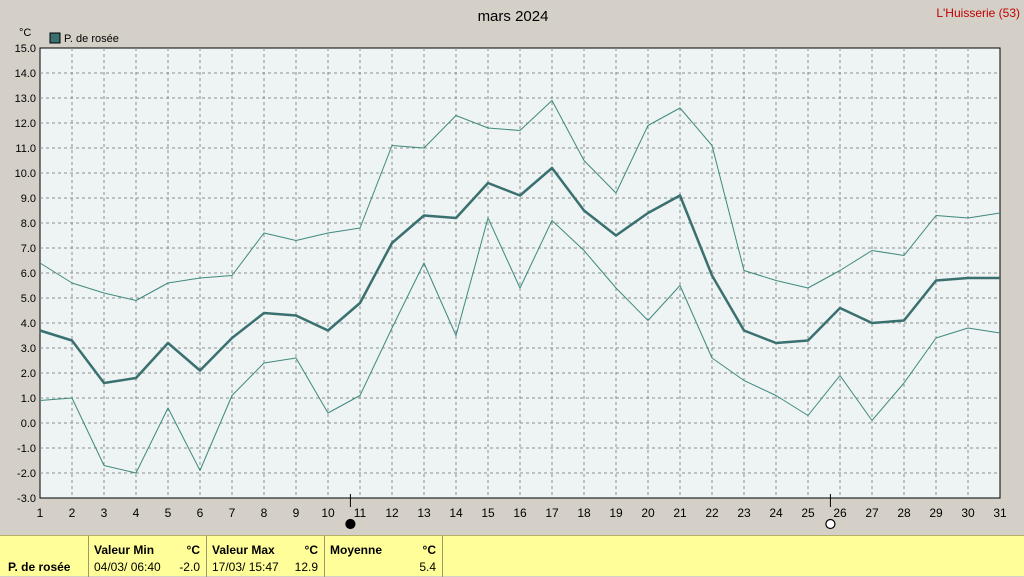 The height and width of the screenshot is (577, 1024). I want to click on x-tick-label: 5, so click(168, 513).